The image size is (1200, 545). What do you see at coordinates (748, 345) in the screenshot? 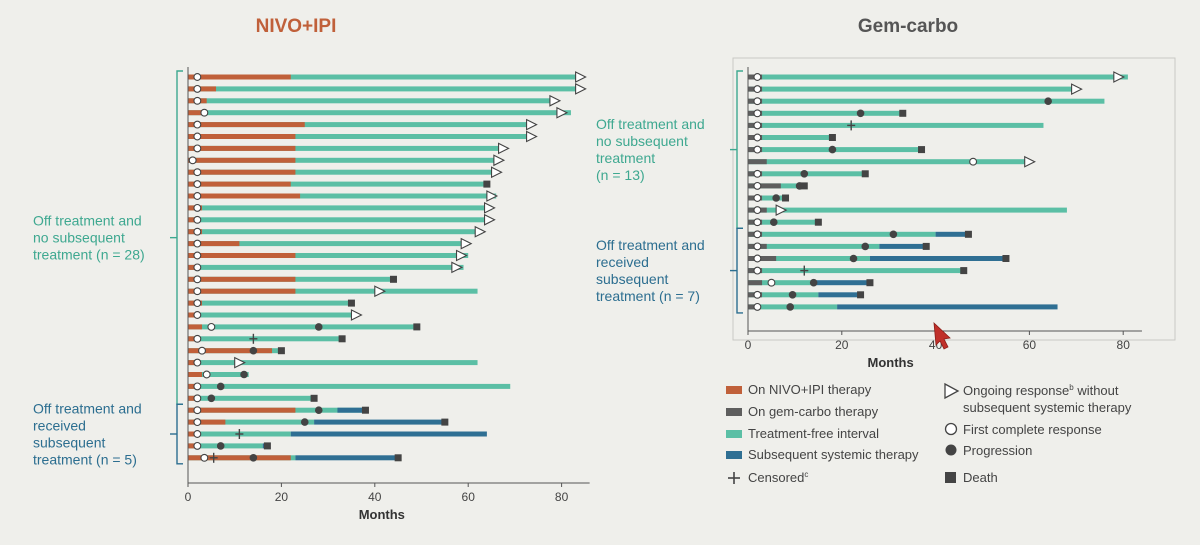
I see `x-tick-label: 0` at bounding box center [748, 345].